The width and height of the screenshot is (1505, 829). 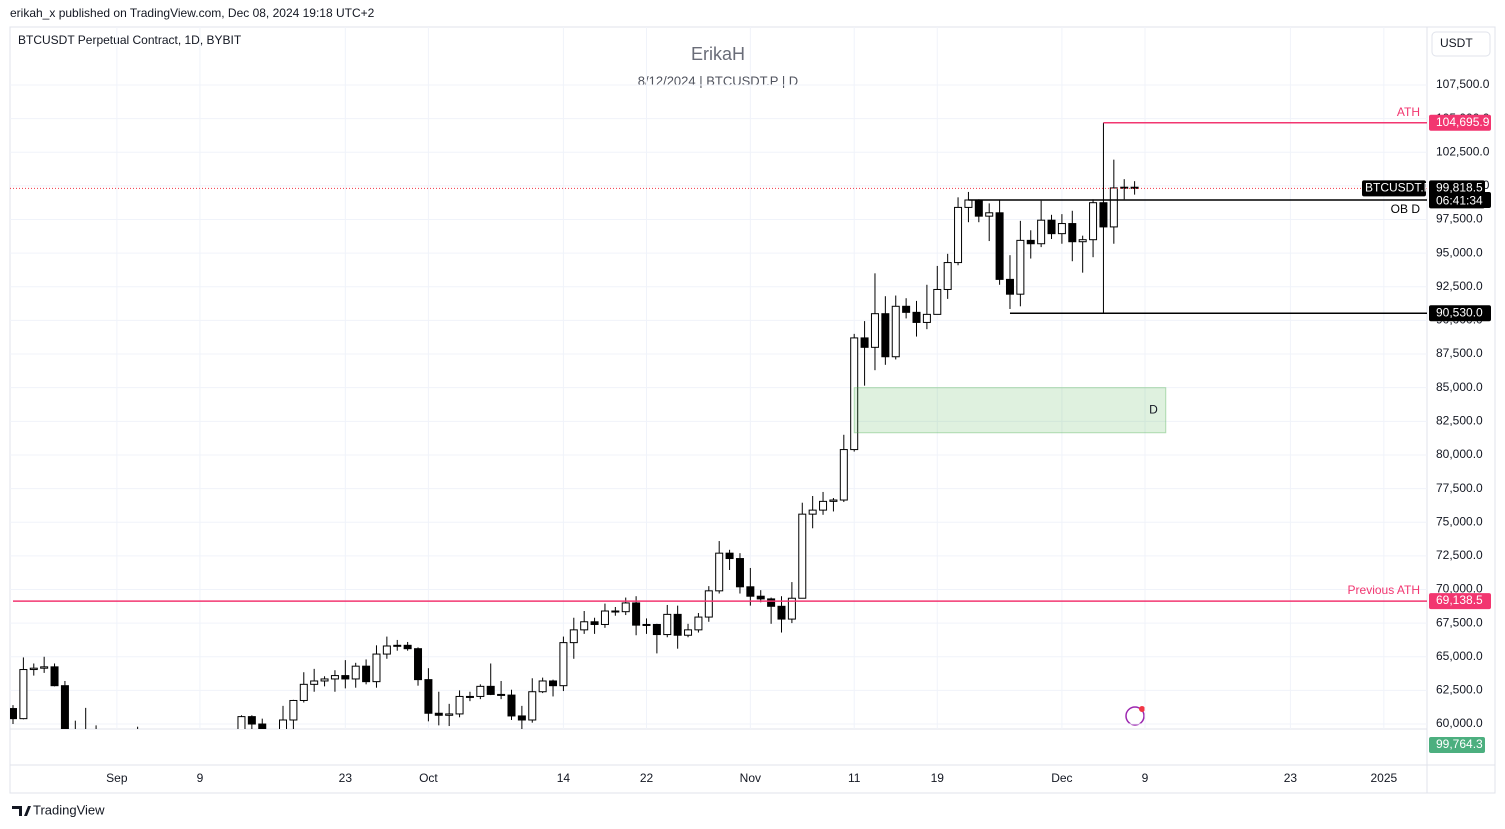 I want to click on level-price-box, so click(x=1460, y=601).